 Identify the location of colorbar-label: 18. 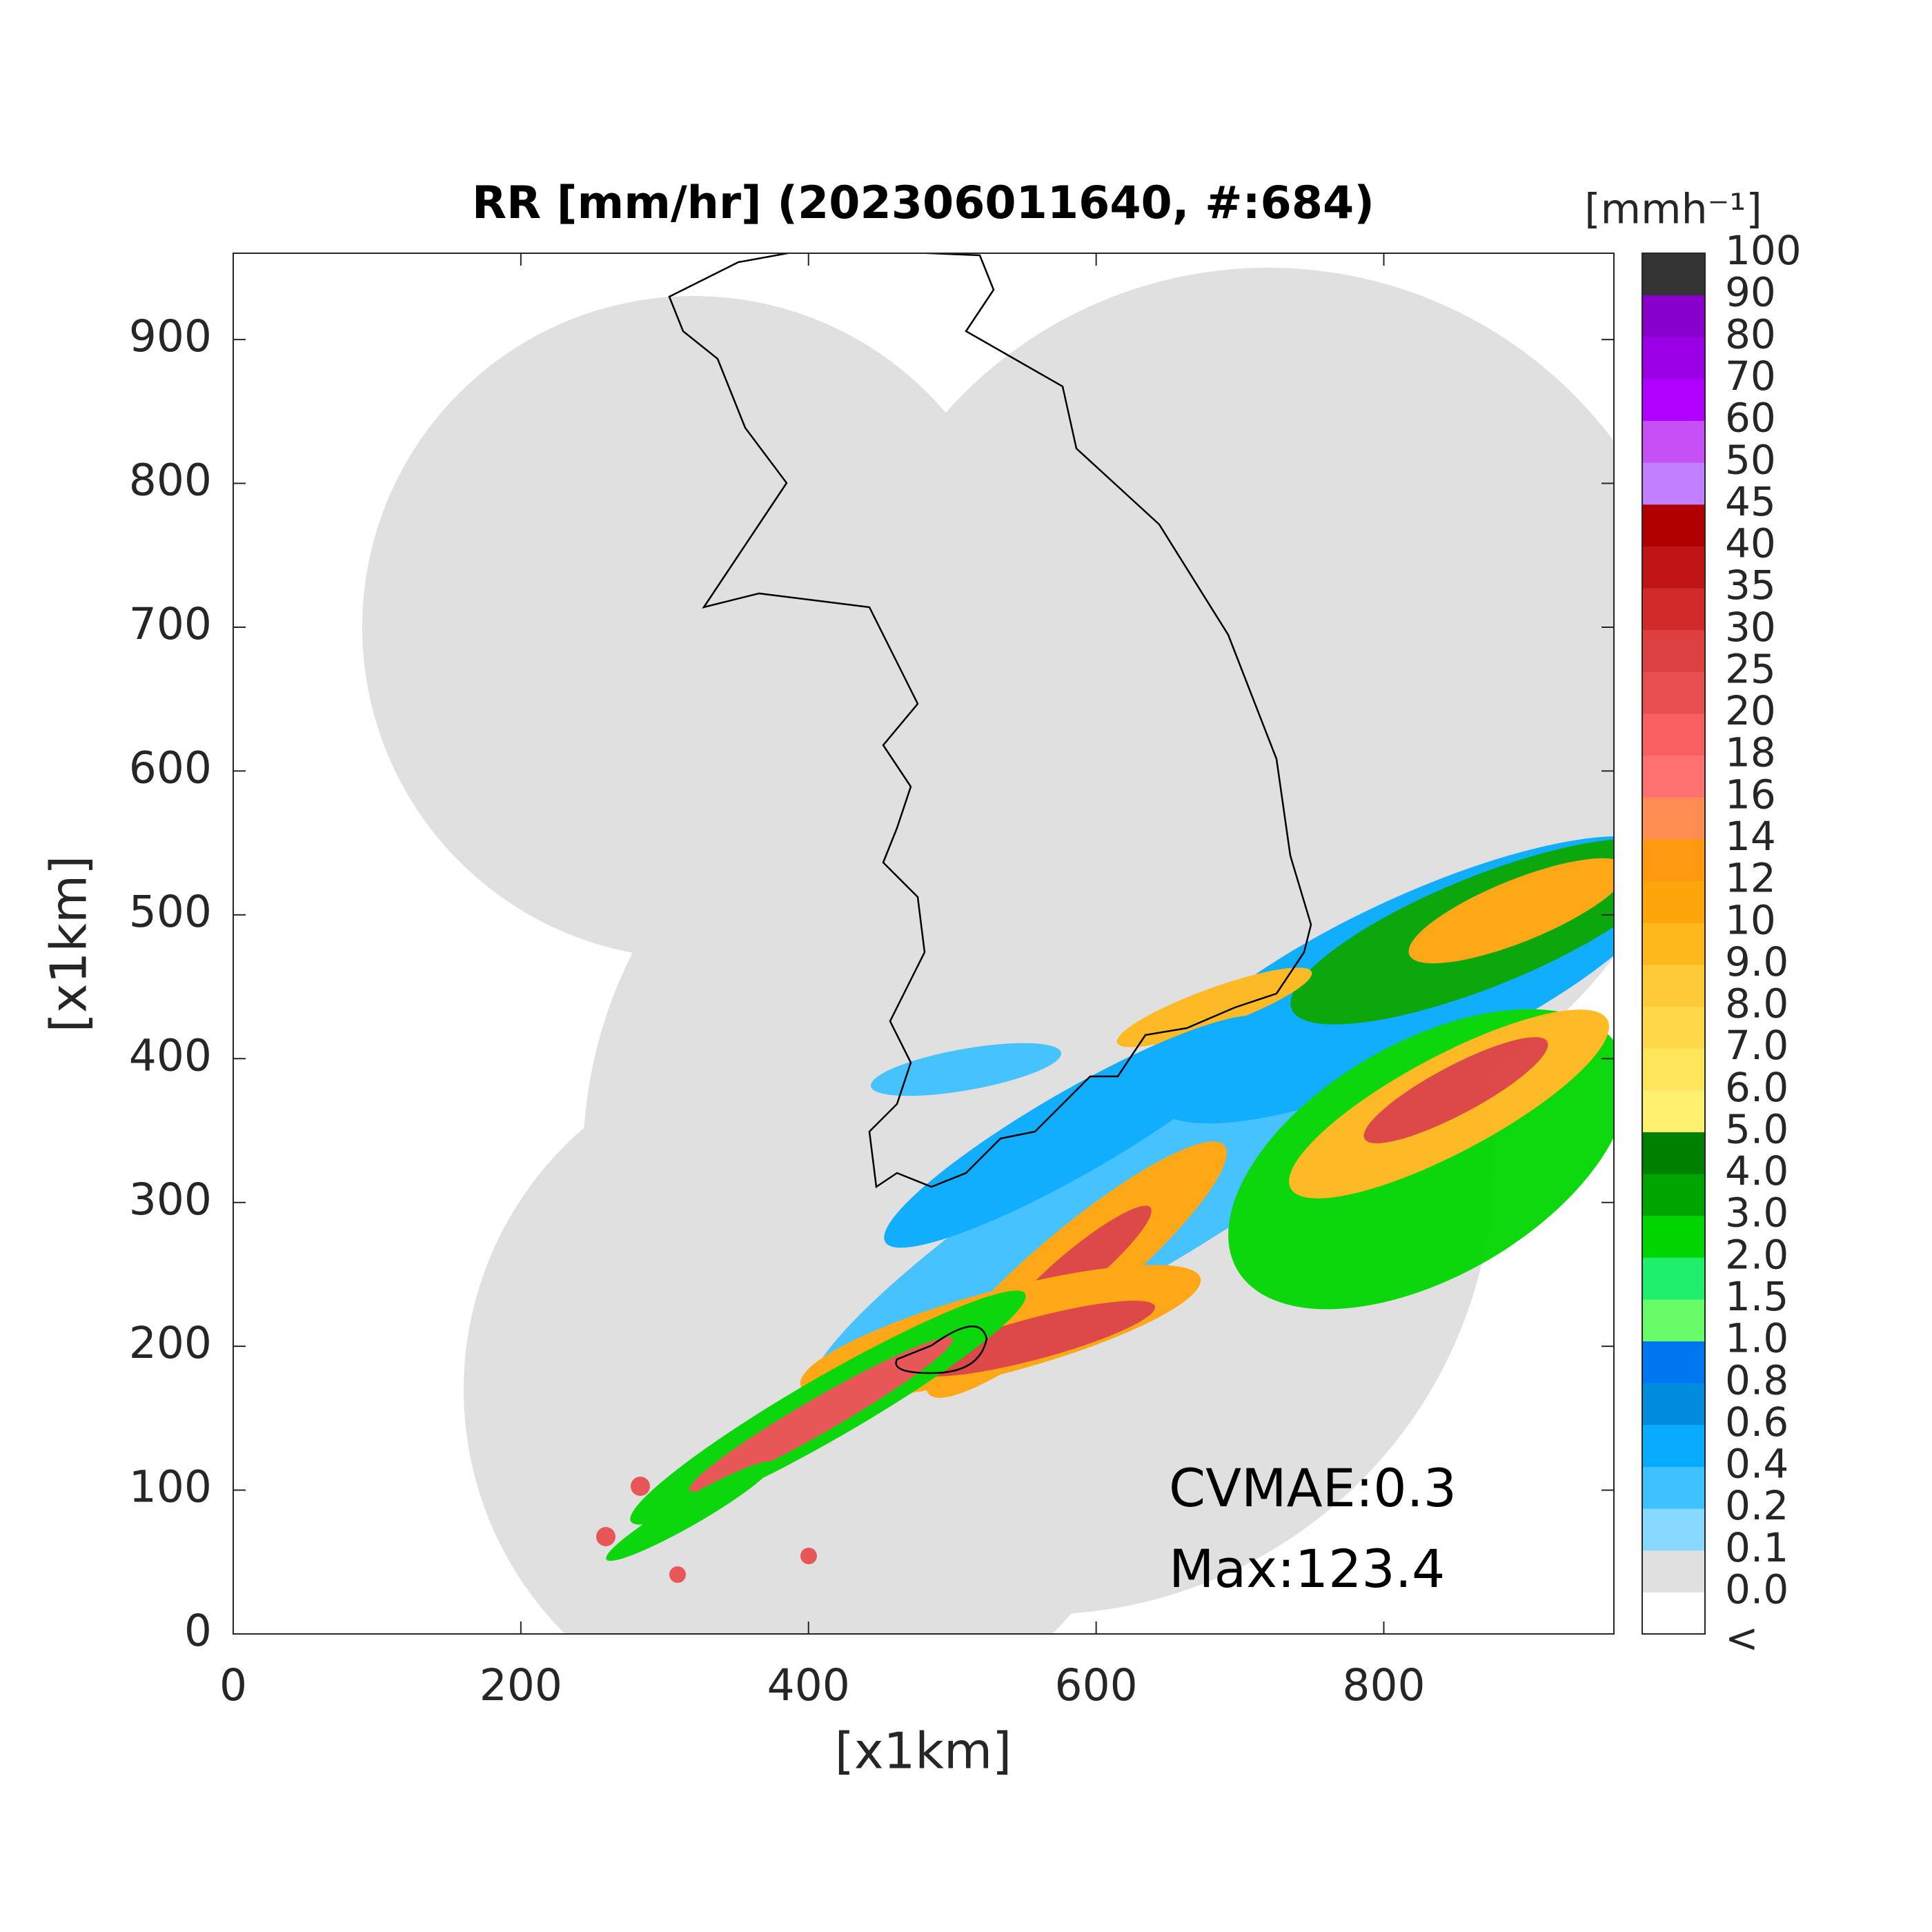
(1750, 752).